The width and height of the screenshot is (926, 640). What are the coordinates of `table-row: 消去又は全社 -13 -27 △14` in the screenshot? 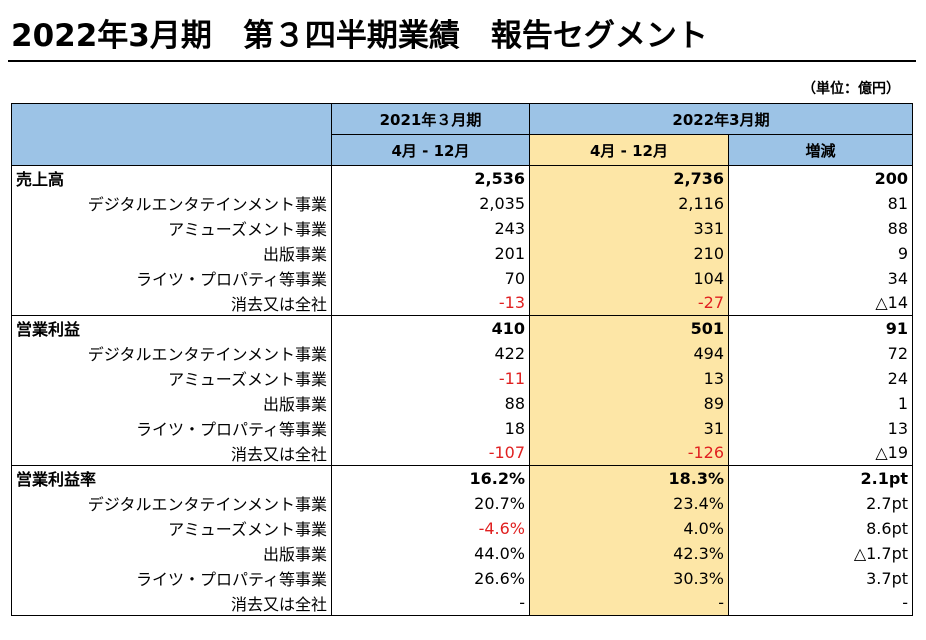 It's located at (462, 303).